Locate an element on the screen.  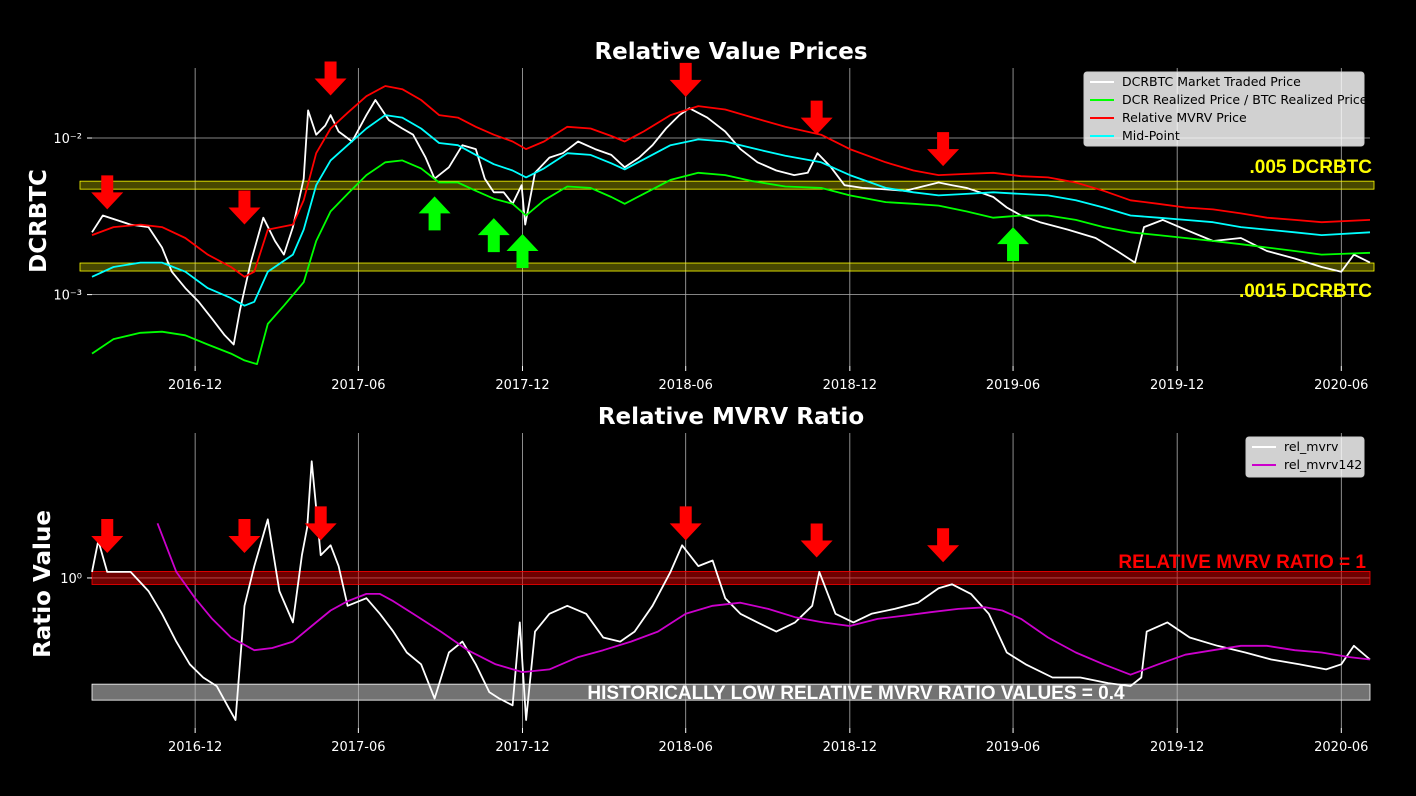
legend-label: DCRBTC Market Traded Price is located at coordinates (1211, 81).